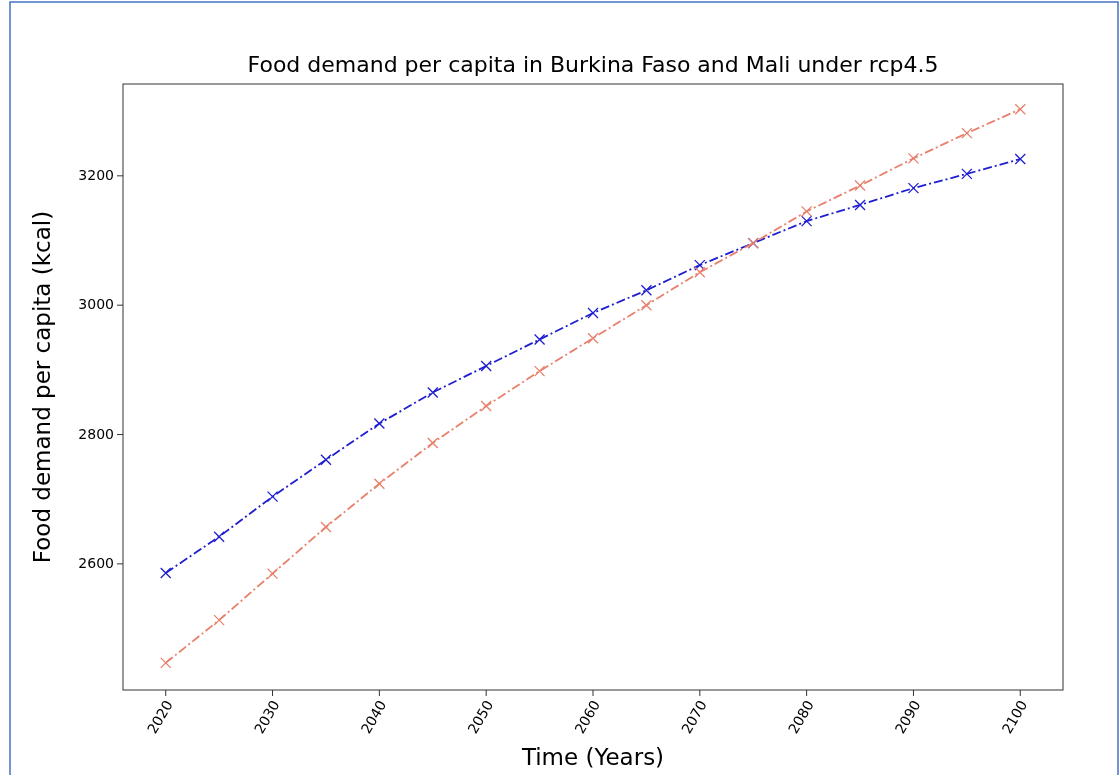 Image resolution: width=1120 pixels, height=775 pixels. Describe the element at coordinates (42, 387) in the screenshot. I see `y-axis-title: Food demand per capita (kcal)` at that location.